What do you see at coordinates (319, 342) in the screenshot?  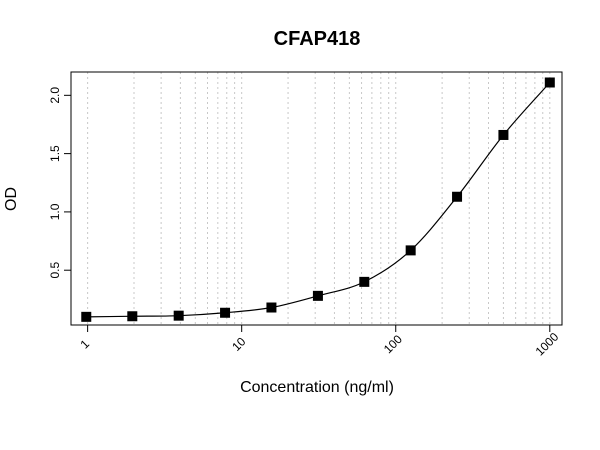 I see `x-axis: 1 10 100 1000` at bounding box center [319, 342].